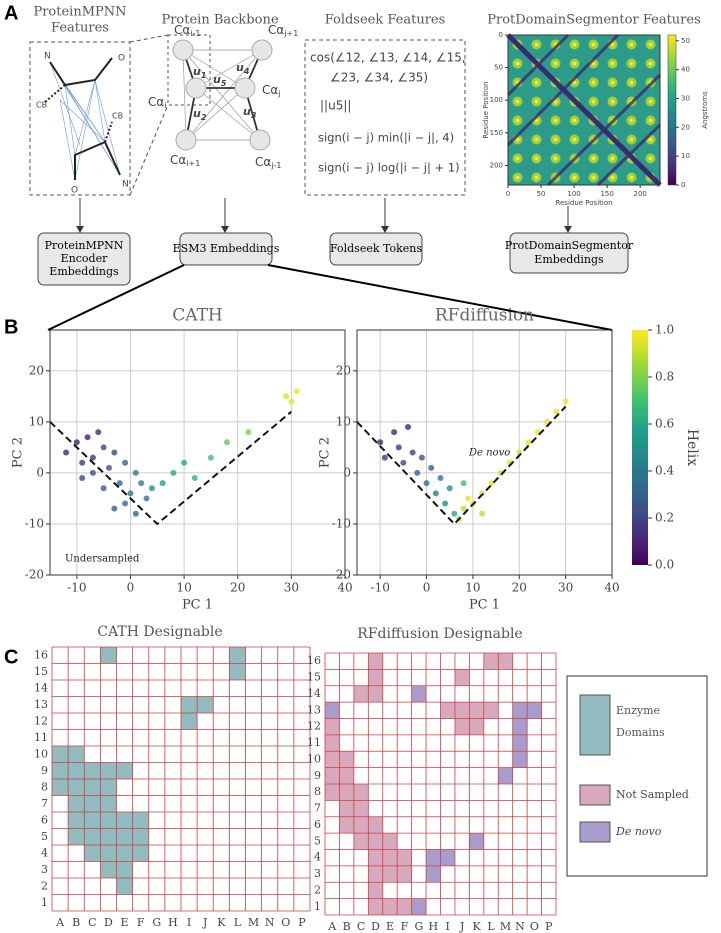  What do you see at coordinates (79, 12) in the screenshot?
I see `mpnn-title: ProteinMPNN` at bounding box center [79, 12].